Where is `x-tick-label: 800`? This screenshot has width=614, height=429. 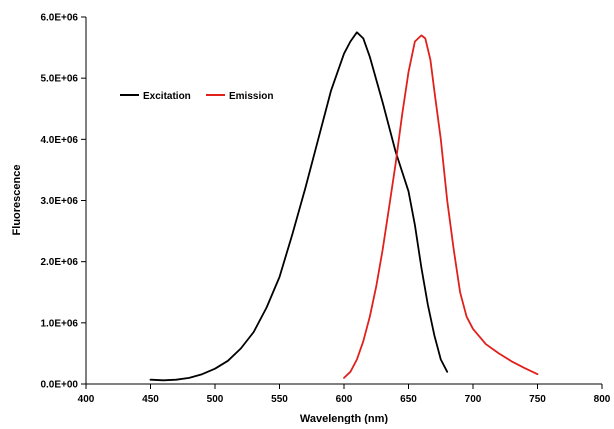
x-tick-label: 800 is located at coordinates (602, 399).